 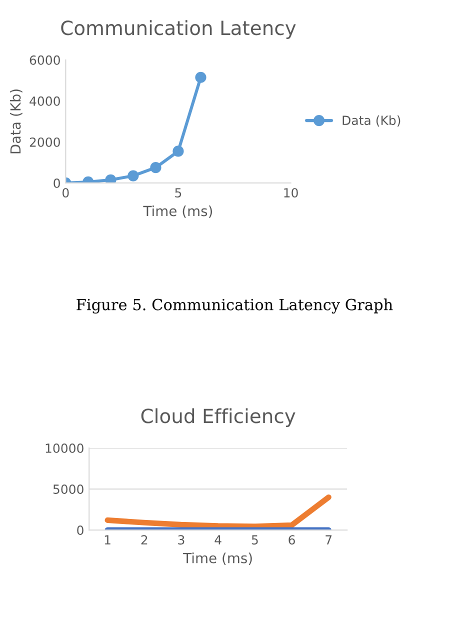 What do you see at coordinates (107, 539) in the screenshot?
I see `x-tick-label: 1` at bounding box center [107, 539].